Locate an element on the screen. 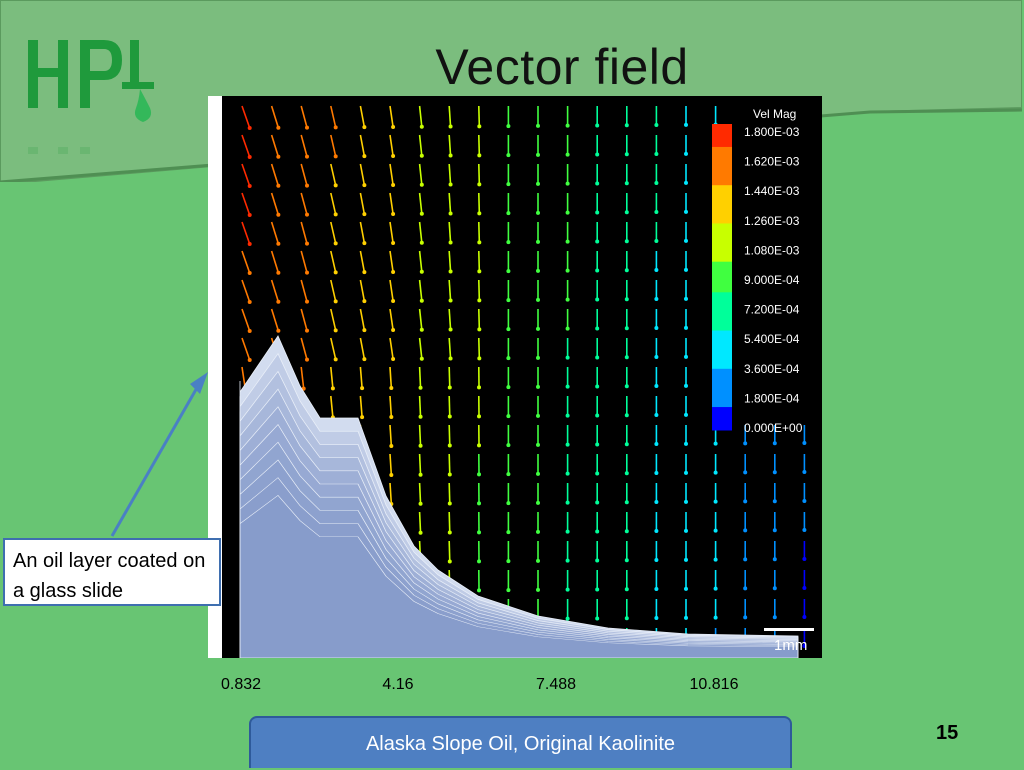 This screenshot has height=770, width=1024. legend-level-label: 1.800E-03 is located at coordinates (772, 132).